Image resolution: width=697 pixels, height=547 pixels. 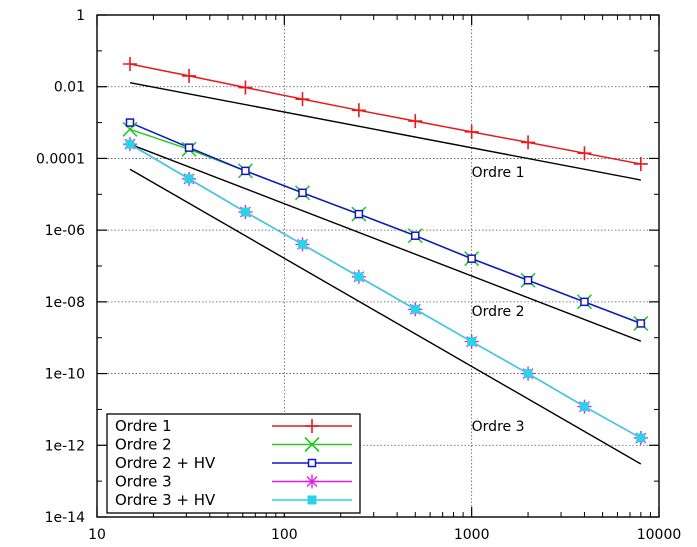 I want to click on x-tick-label: 10, so click(x=97, y=535).